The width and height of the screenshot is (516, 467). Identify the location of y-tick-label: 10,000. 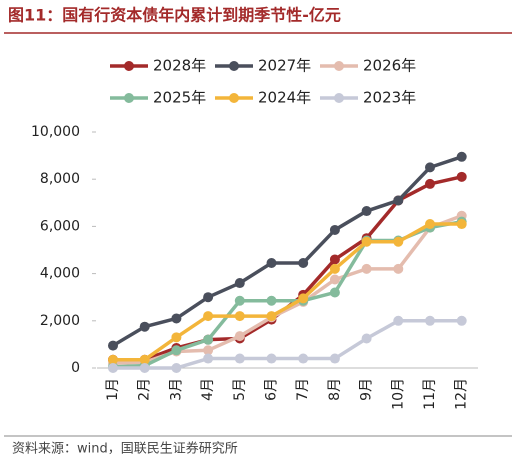
(55, 132).